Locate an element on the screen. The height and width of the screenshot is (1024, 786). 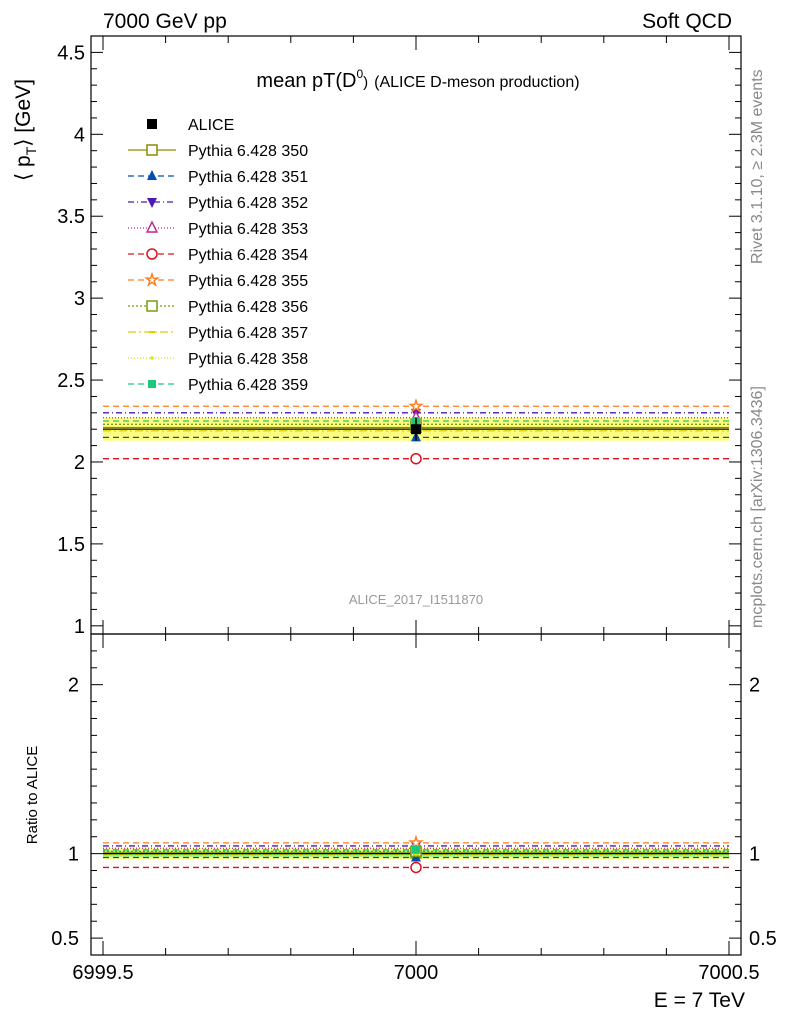
ratio-ytick-label: 0.5 is located at coordinates (65, 939).